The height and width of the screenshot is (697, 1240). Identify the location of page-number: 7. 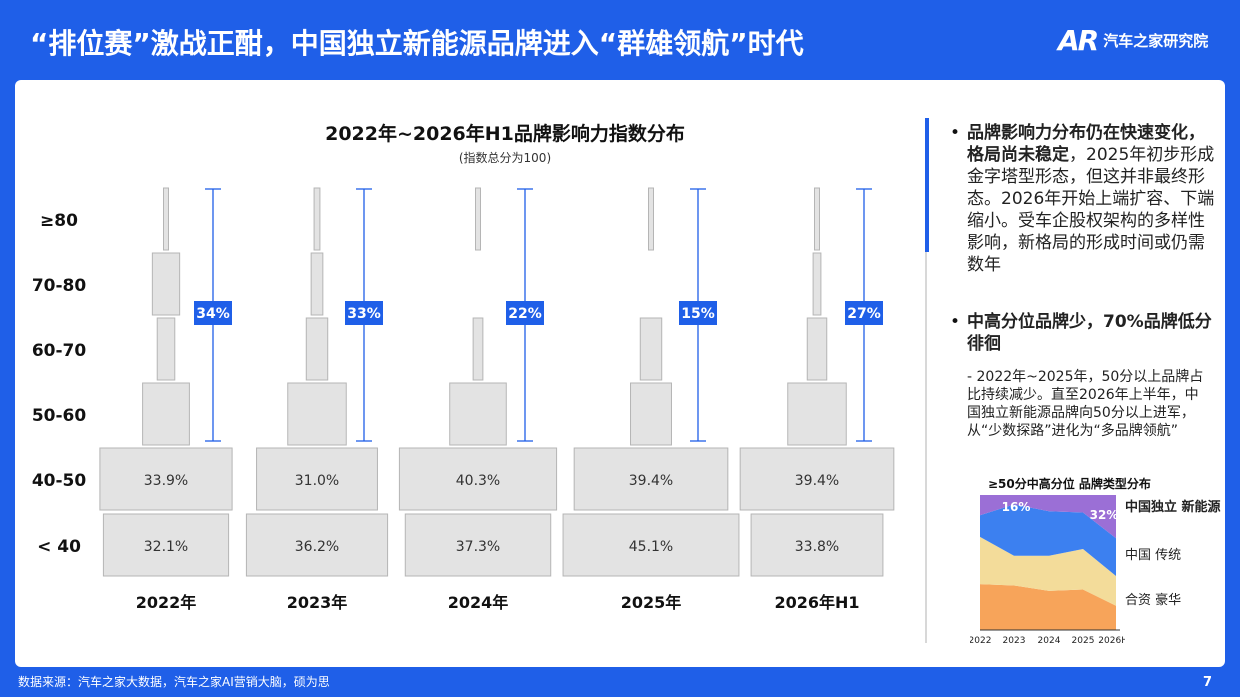
(1208, 682).